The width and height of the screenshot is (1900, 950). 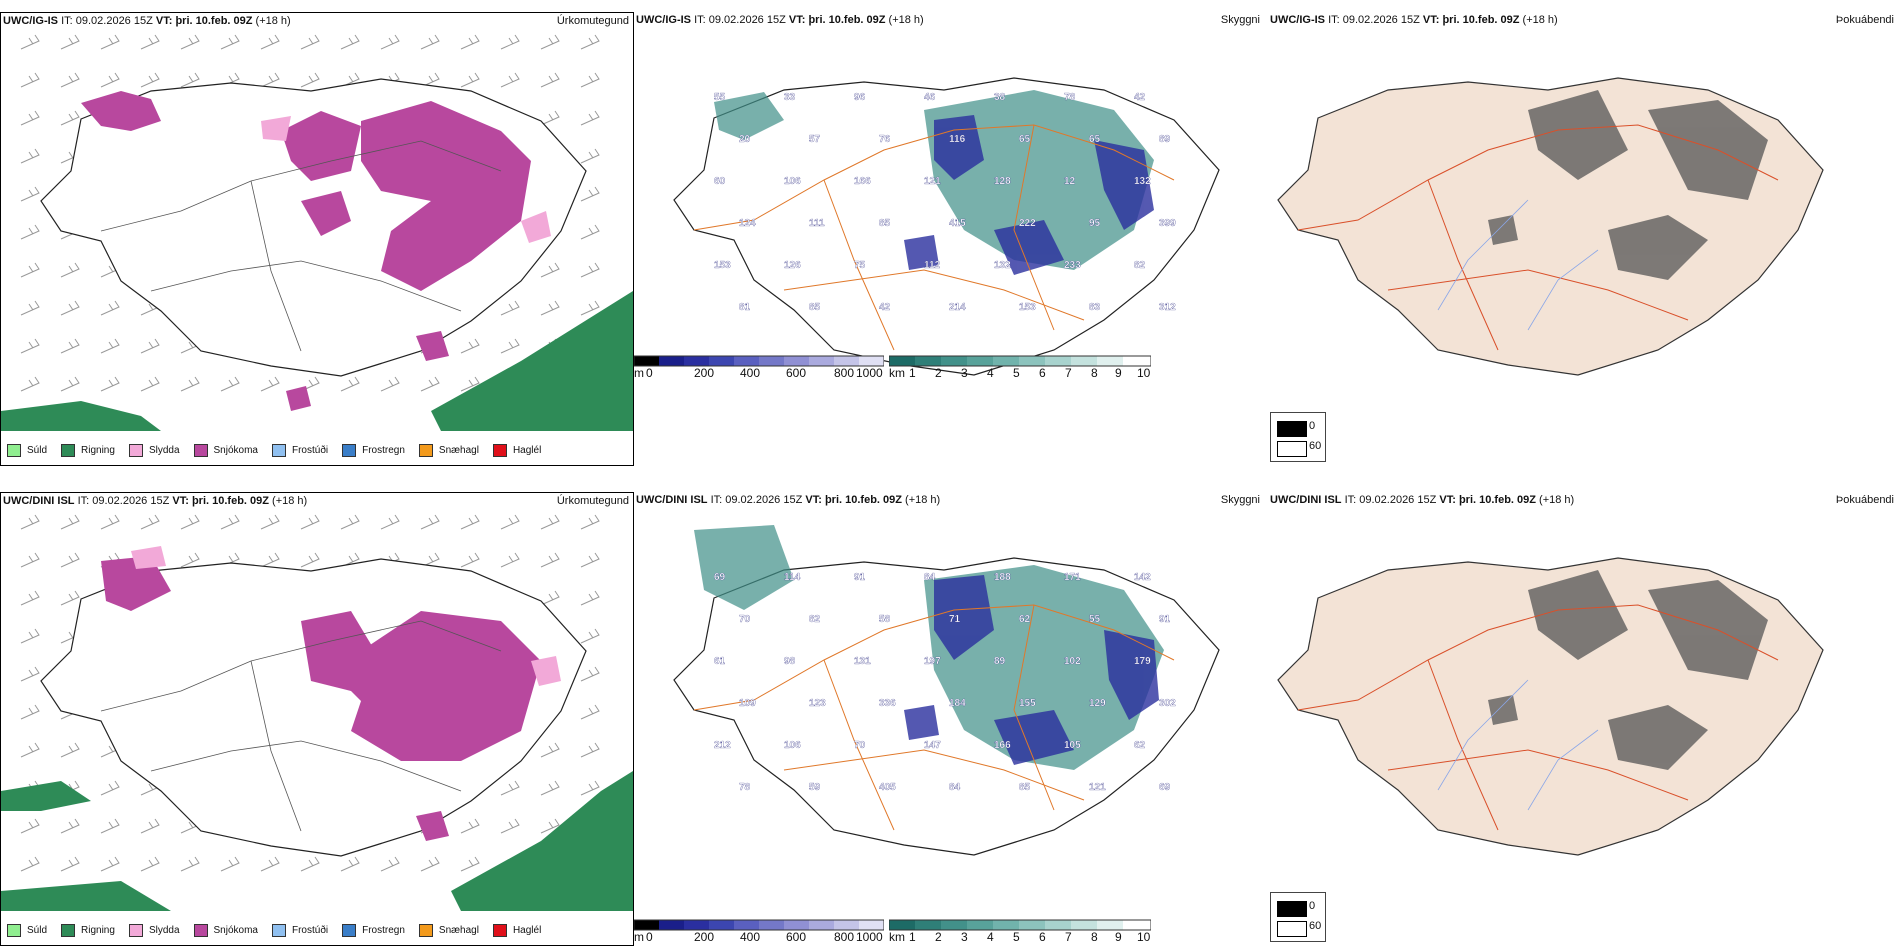 I want to click on visibility-label: 85, so click(x=1025, y=787).